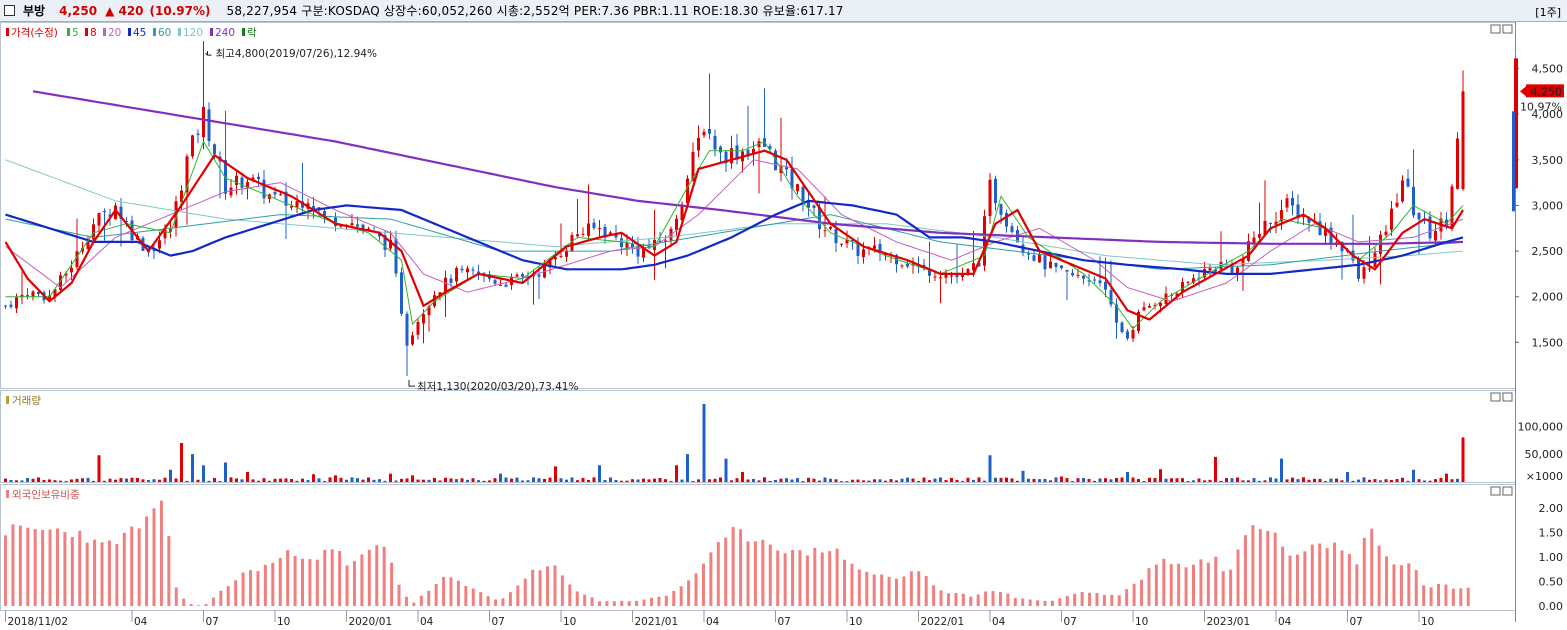 This screenshot has height=630, width=1567. What do you see at coordinates (1544, 476) in the screenshot?
I see `volume-tick-label: ×1000` at bounding box center [1544, 476].